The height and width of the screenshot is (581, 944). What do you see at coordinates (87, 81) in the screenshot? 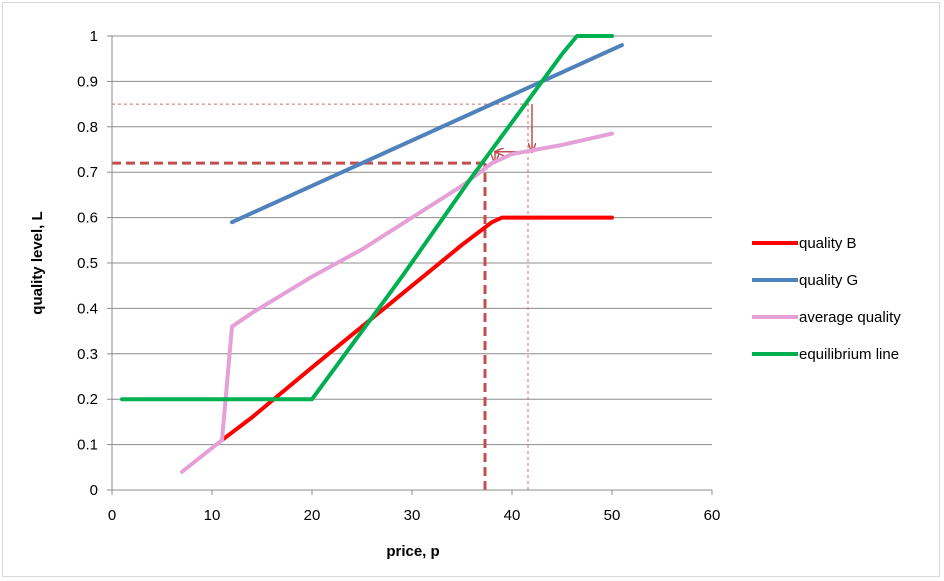
I see `y-tick-label: 0.9` at bounding box center [87, 81].